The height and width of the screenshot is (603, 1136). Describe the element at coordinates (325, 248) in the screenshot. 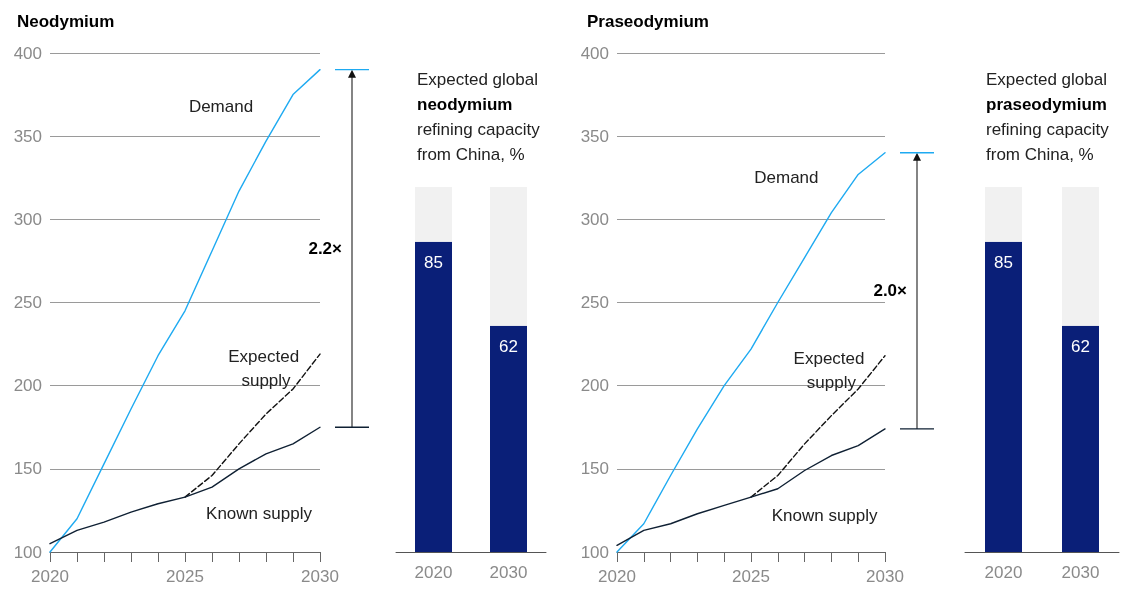

I see `annotation: 2.2×` at that location.